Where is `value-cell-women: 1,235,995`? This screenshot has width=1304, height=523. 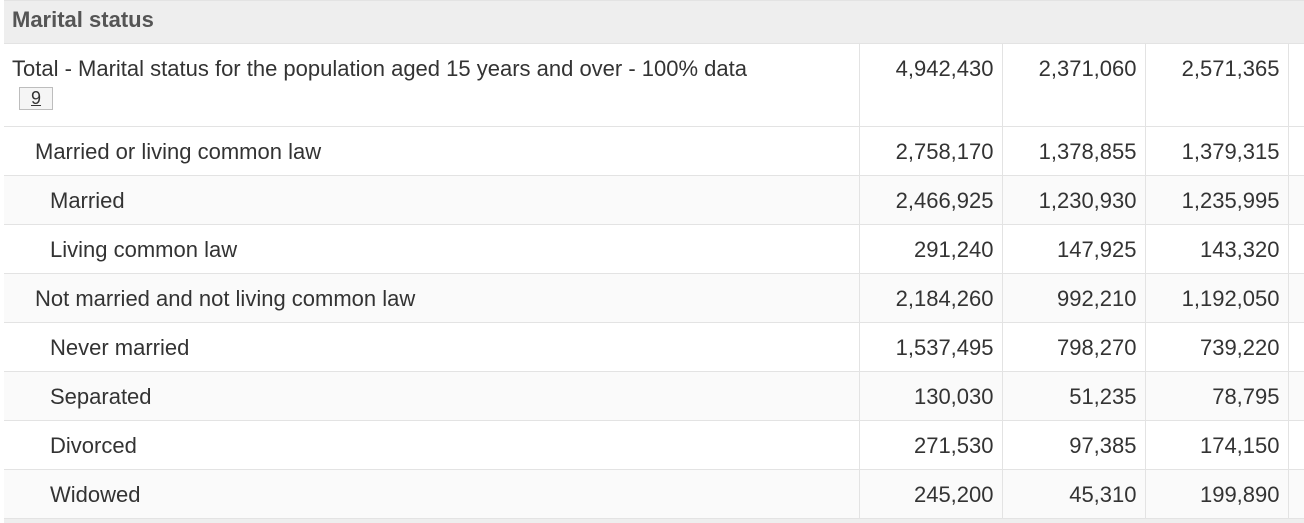 value-cell-women: 1,235,995 is located at coordinates (1216, 200).